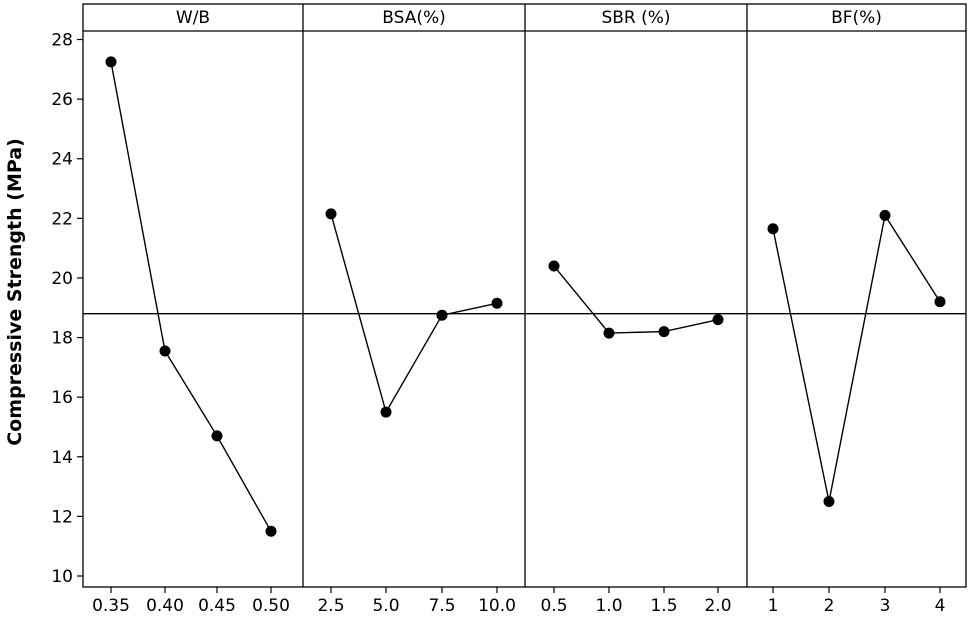  I want to click on y-tick-label: 10, so click(62, 577).